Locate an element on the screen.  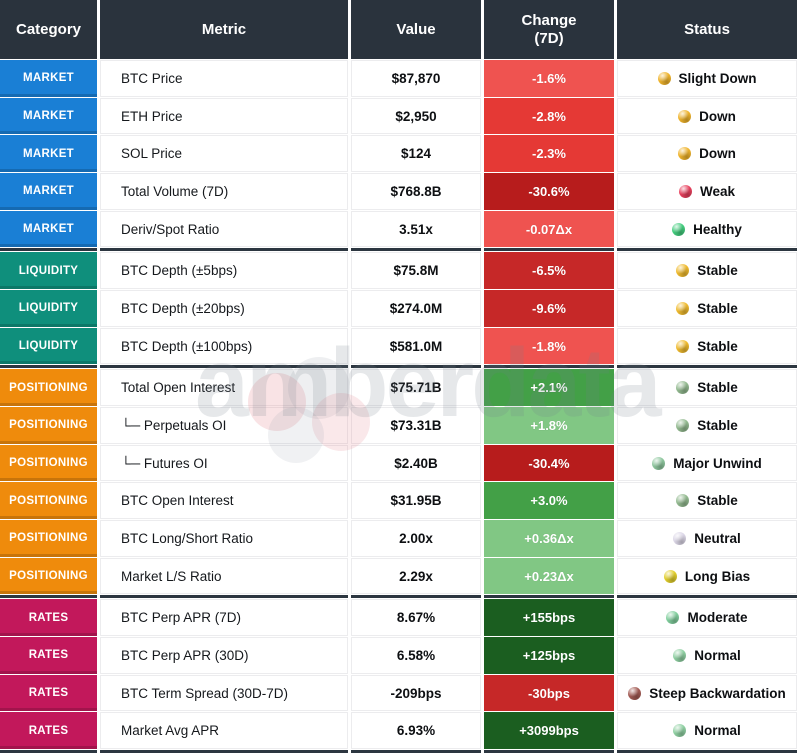
value-cell: $2.40B is located at coordinates (416, 463).